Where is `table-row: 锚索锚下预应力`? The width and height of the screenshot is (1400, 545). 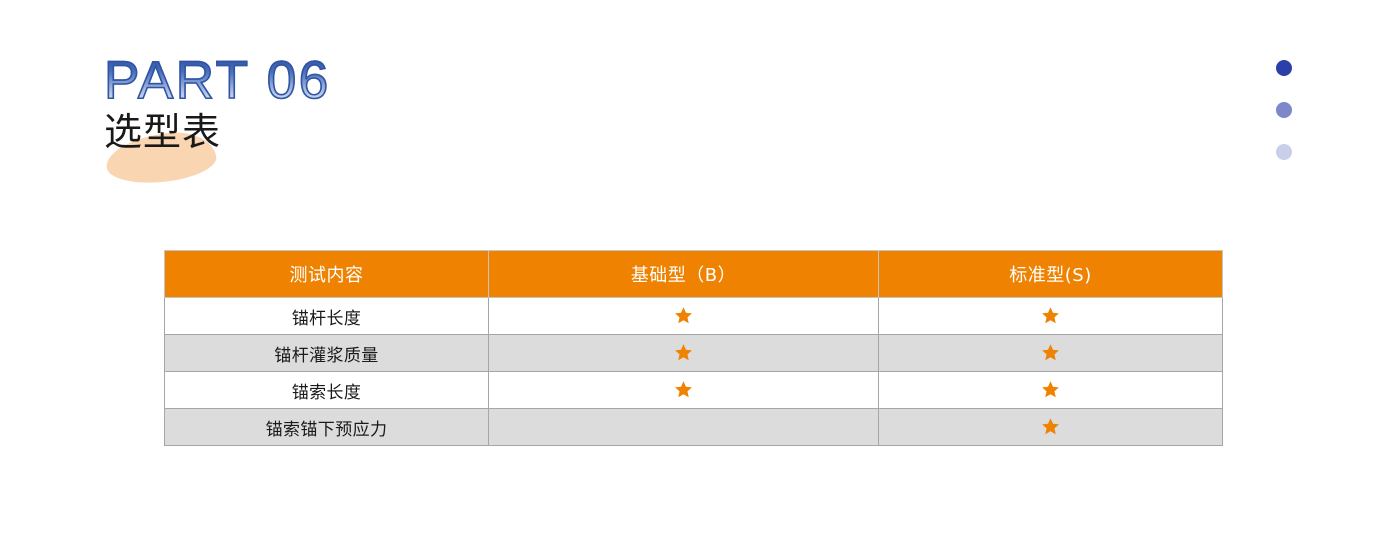 table-row: 锚索锚下预应力 is located at coordinates (693, 427).